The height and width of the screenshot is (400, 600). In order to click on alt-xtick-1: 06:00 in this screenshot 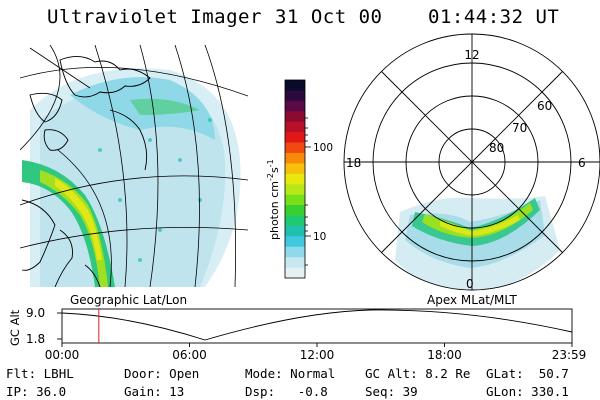, I will do `click(189, 355)`.